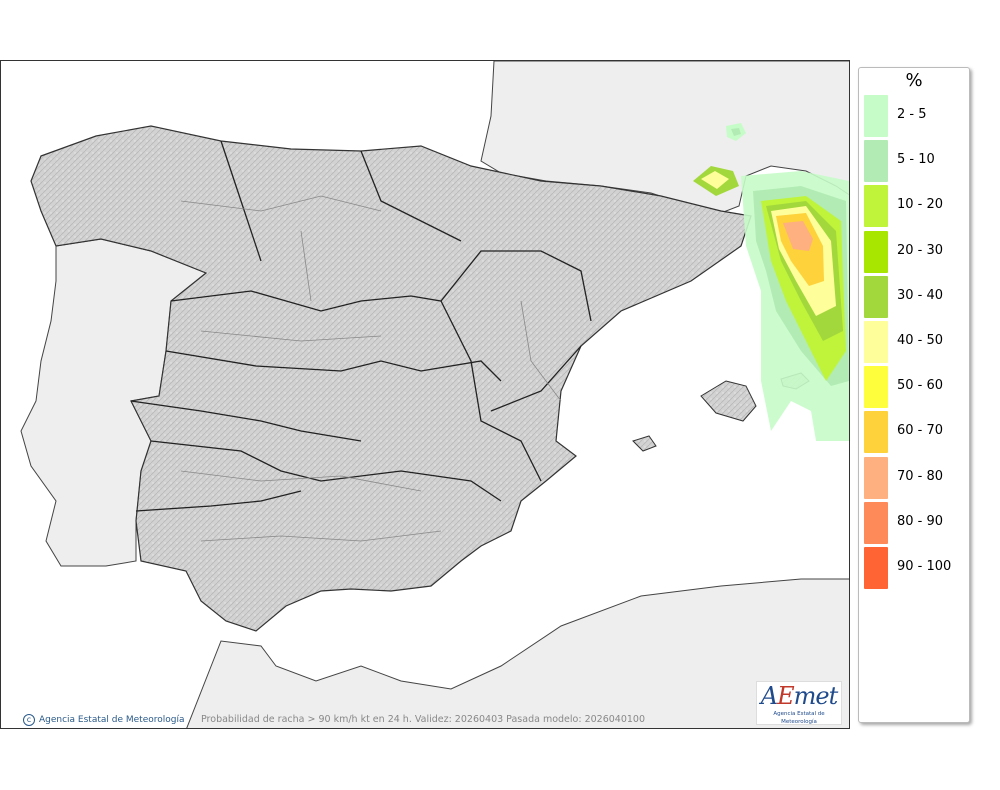 Image resolution: width=1000 pixels, height=790 pixels. I want to click on legend-item: 10 - 20, so click(914, 206).